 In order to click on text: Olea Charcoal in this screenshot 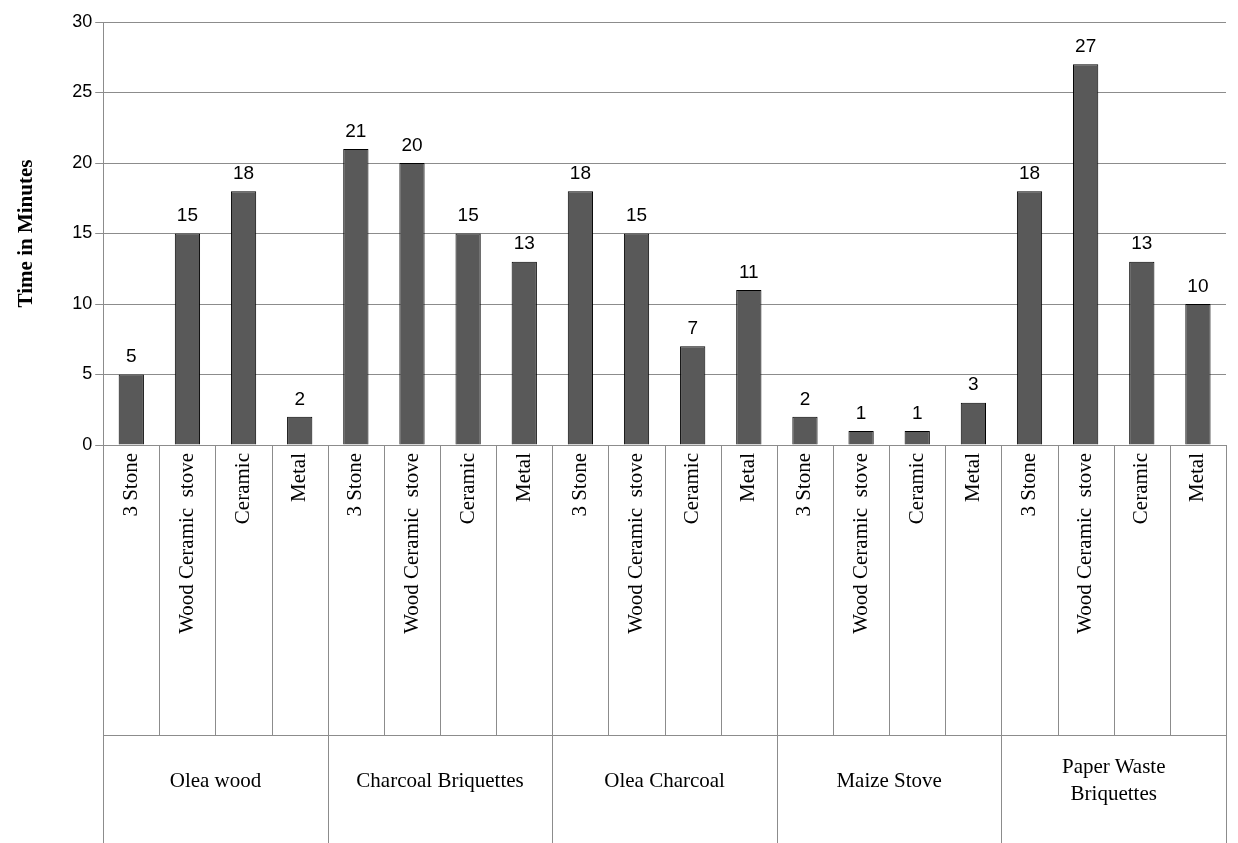, I will do `click(665, 779)`.